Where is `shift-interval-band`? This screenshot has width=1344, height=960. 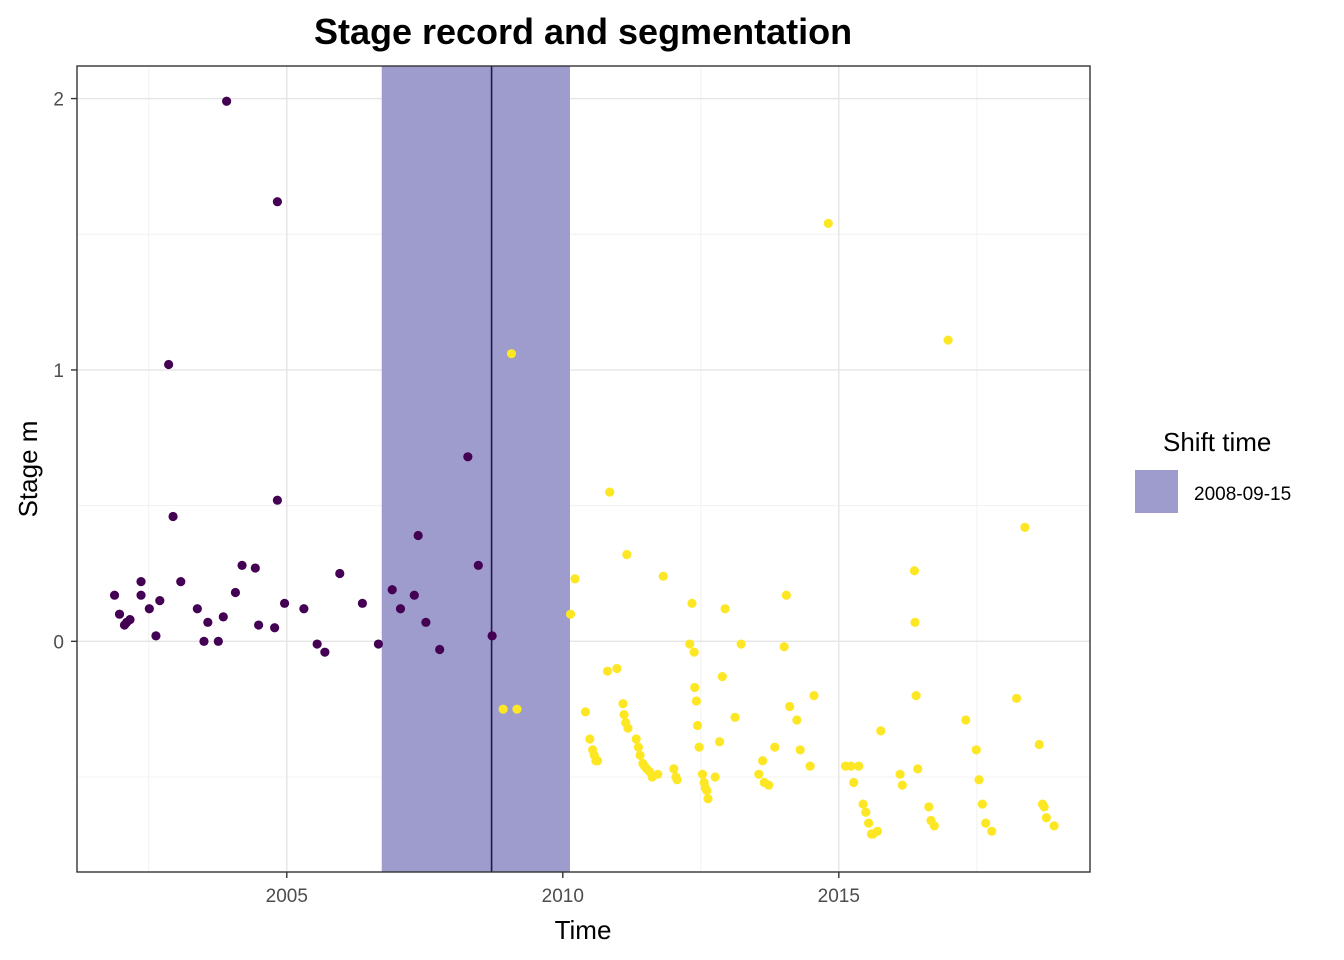
shift-interval-band is located at coordinates (475, 469).